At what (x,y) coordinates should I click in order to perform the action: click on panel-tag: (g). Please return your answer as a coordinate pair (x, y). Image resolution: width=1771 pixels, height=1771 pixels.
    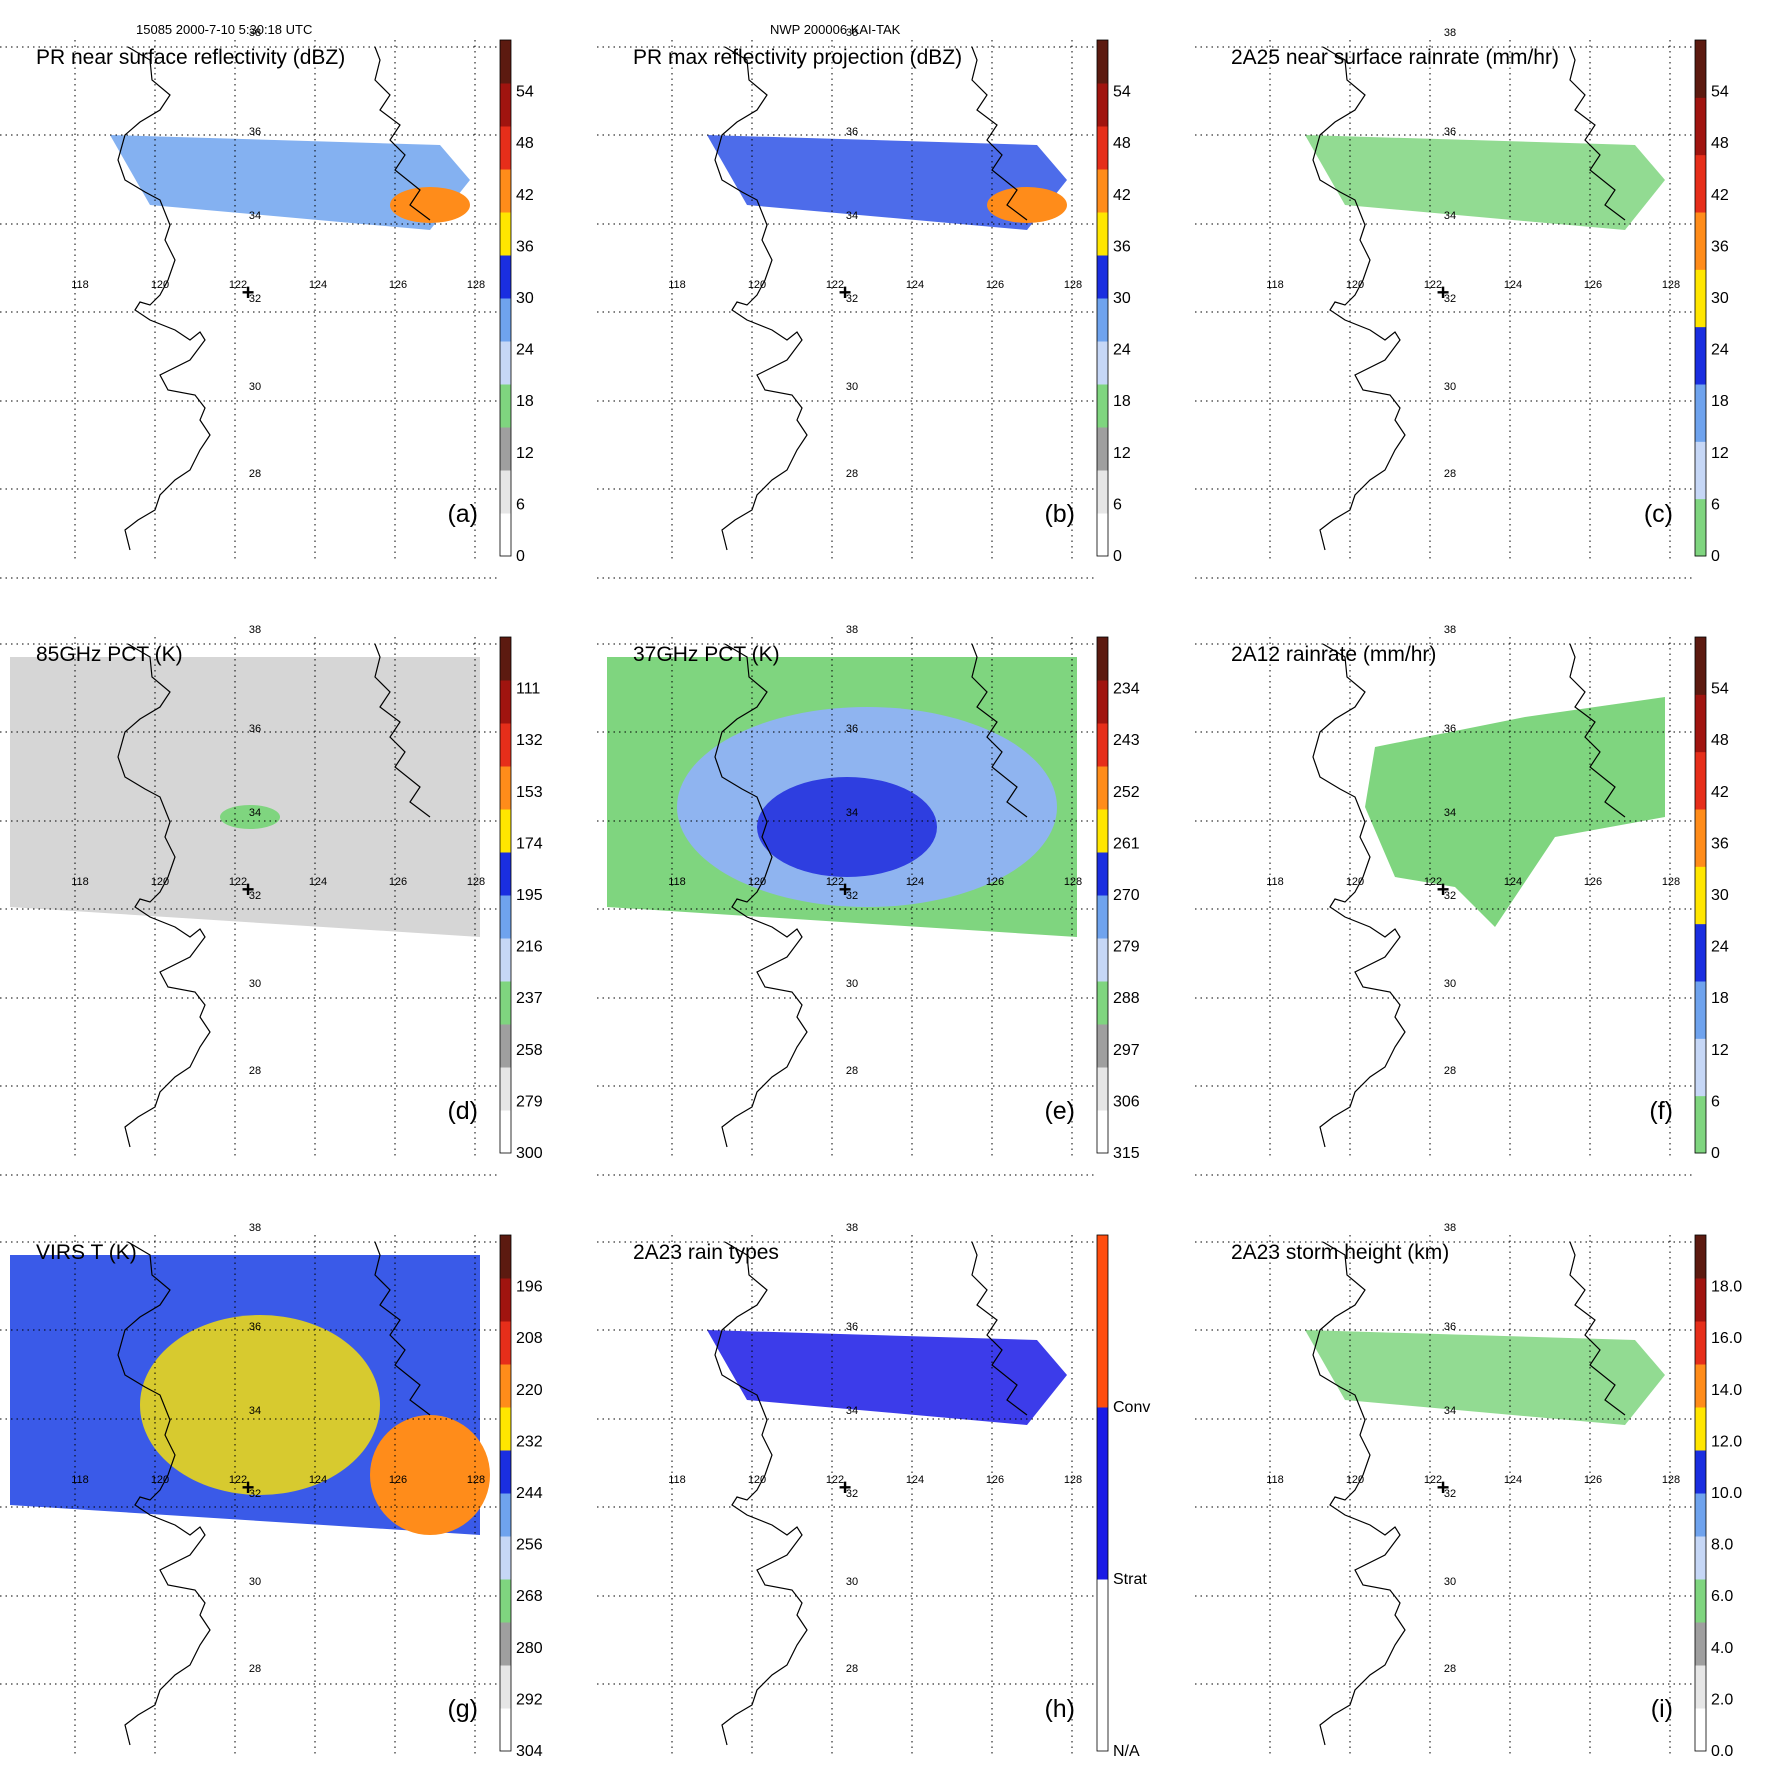
    Looking at the image, I should click on (462, 1709).